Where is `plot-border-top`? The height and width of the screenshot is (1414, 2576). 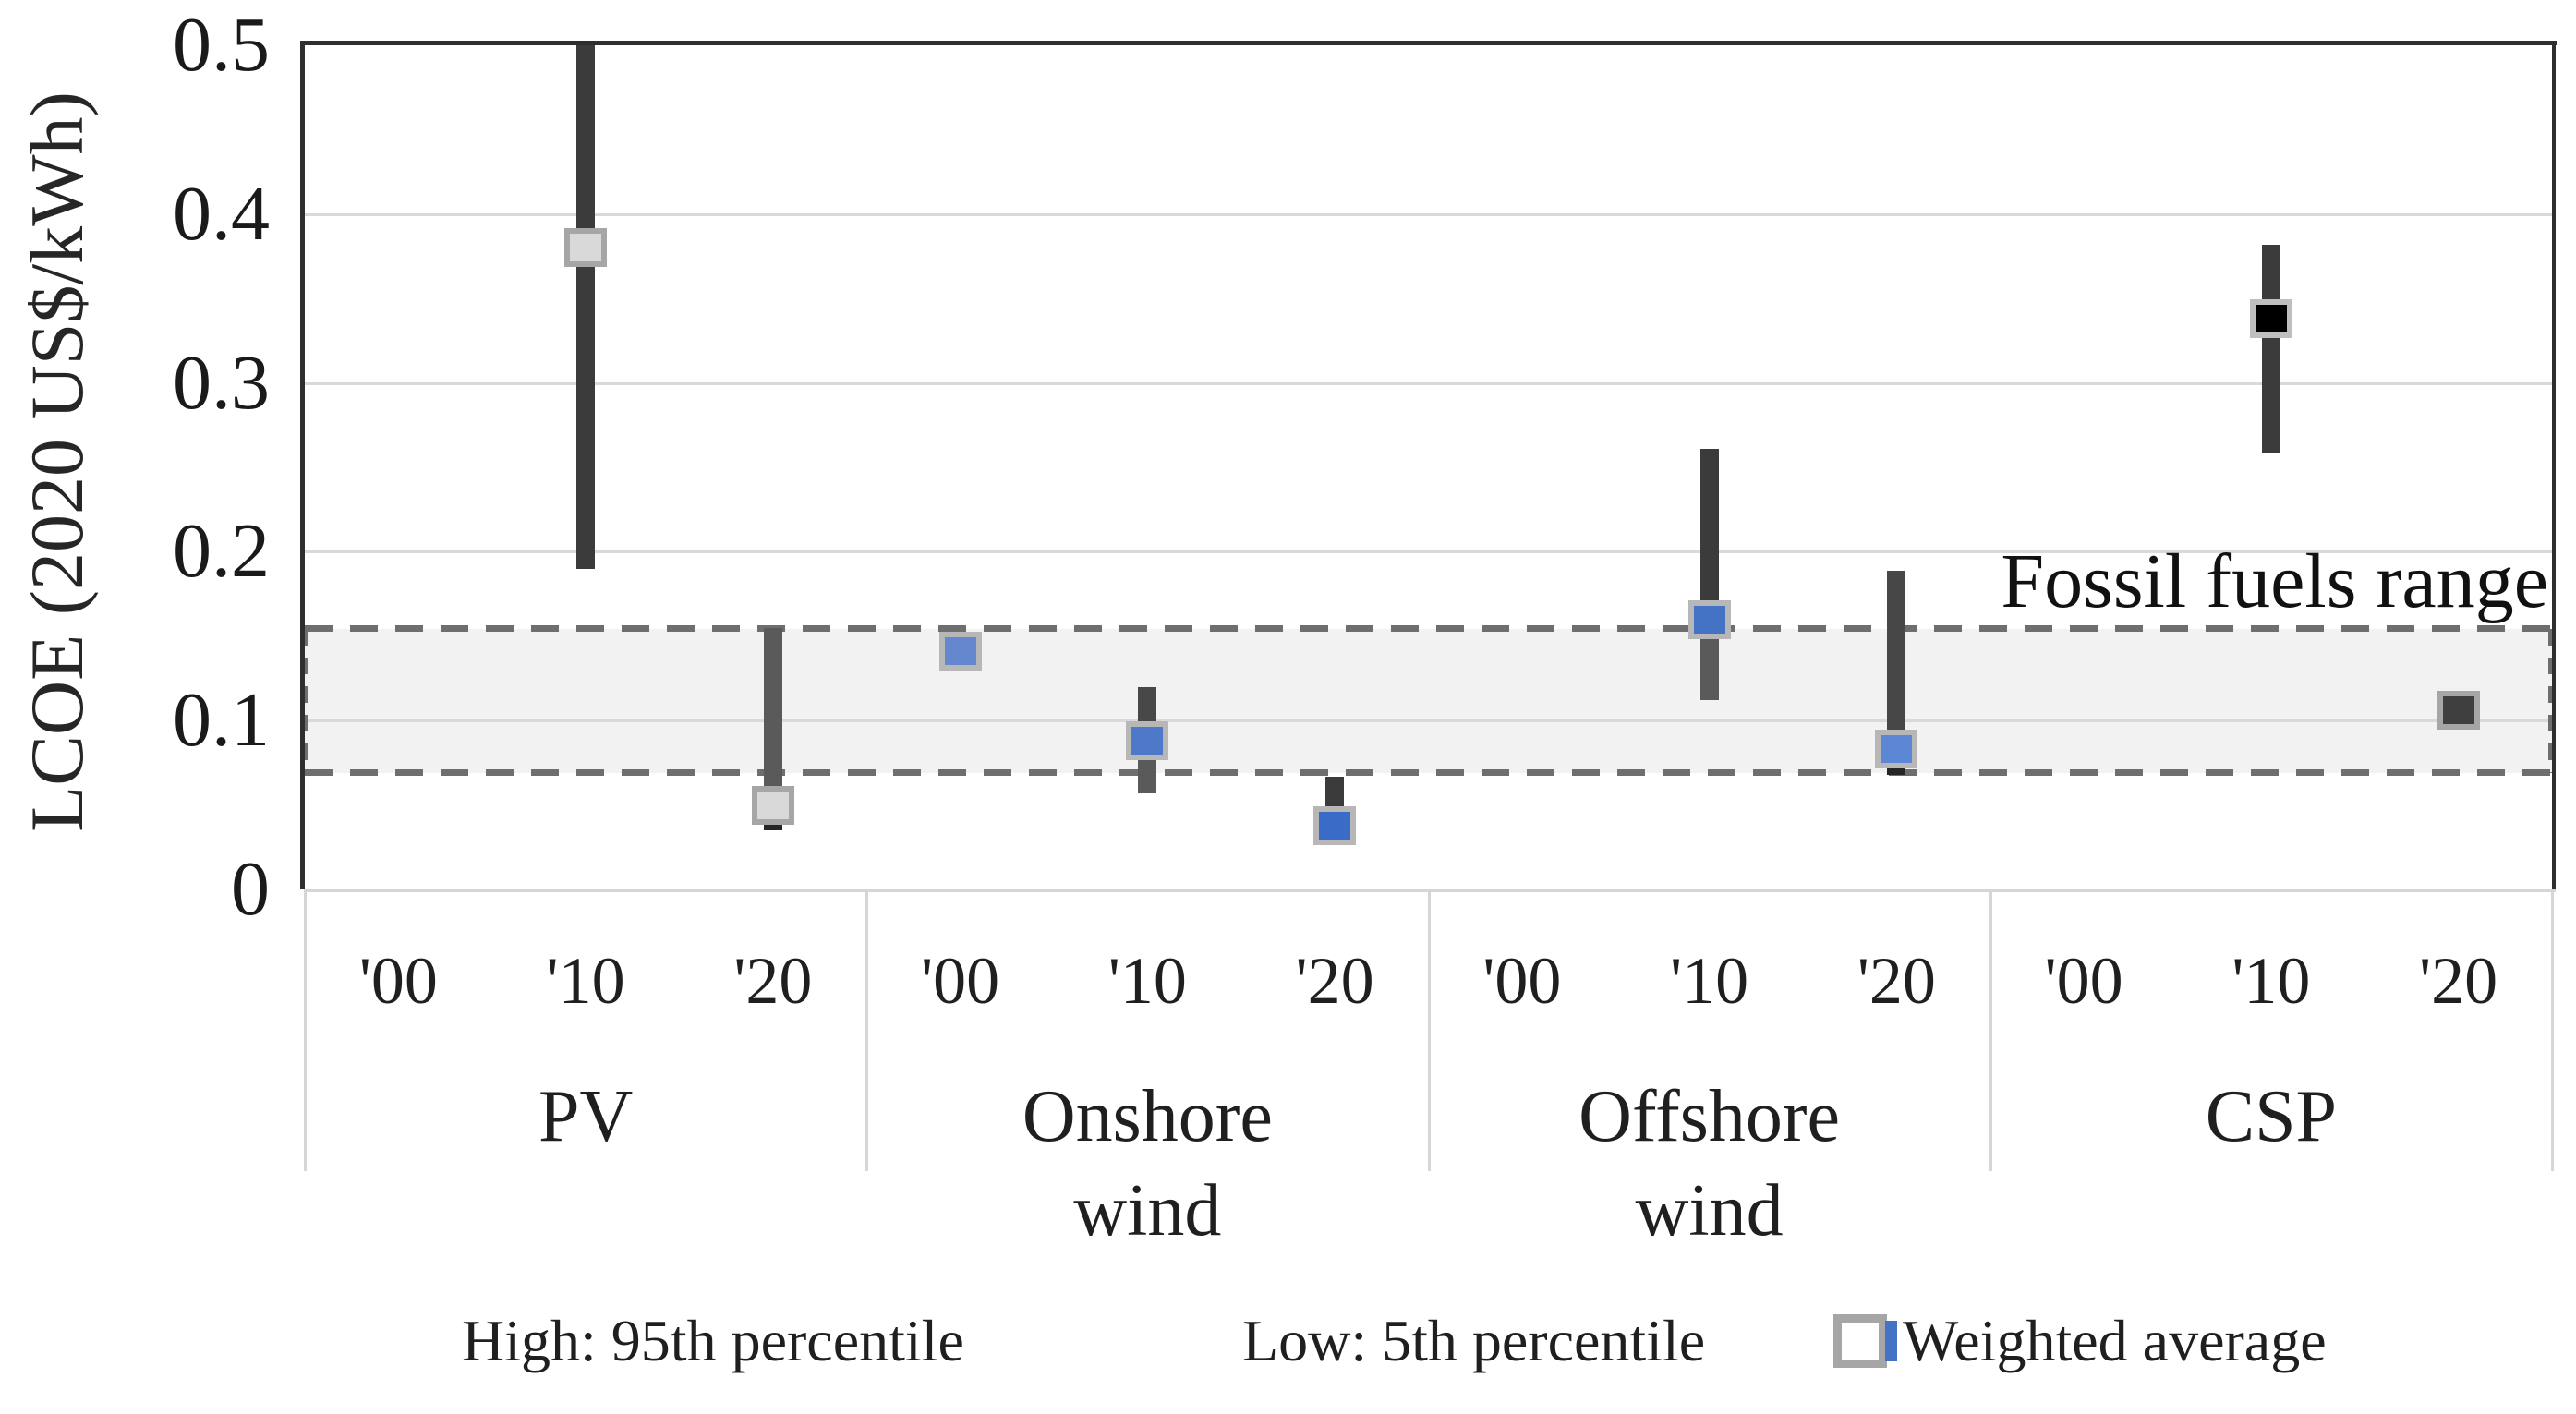 plot-border-top is located at coordinates (1428, 43).